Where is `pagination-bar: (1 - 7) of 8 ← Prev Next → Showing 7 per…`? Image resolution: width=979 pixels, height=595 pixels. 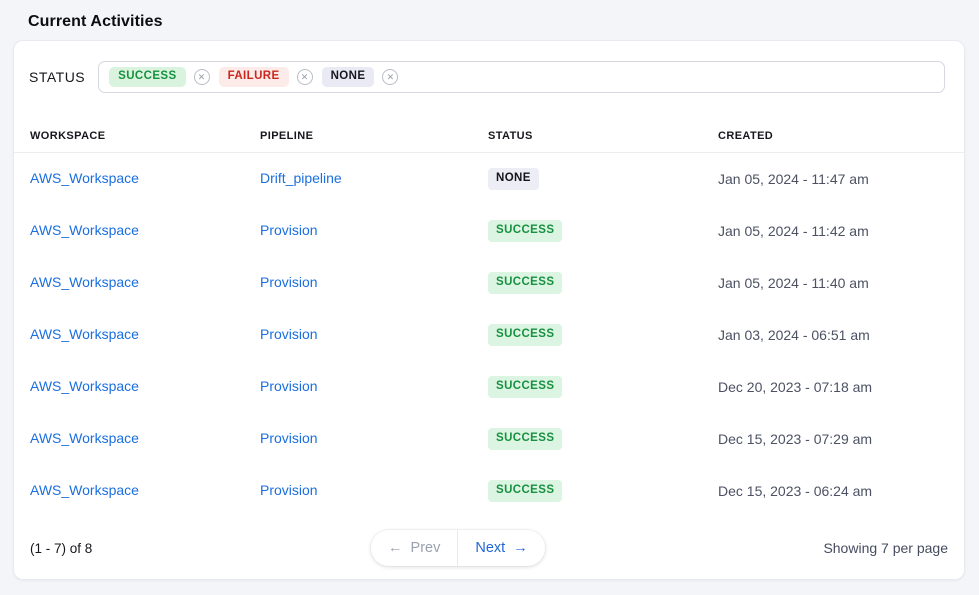 pagination-bar: (1 - 7) of 8 ← Prev Next → Showing 7 per… is located at coordinates (489, 548).